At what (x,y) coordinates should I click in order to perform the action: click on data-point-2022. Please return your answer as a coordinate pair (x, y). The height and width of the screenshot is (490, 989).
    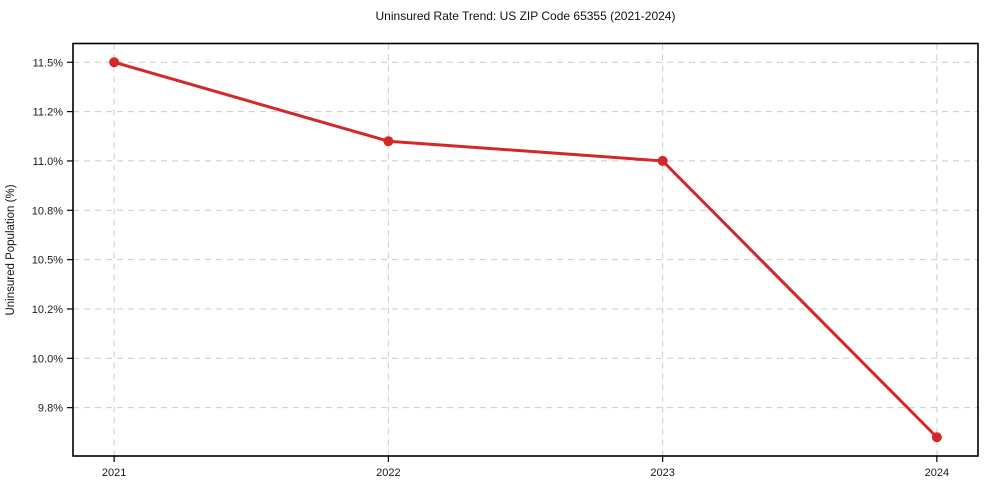
    Looking at the image, I should click on (388, 141).